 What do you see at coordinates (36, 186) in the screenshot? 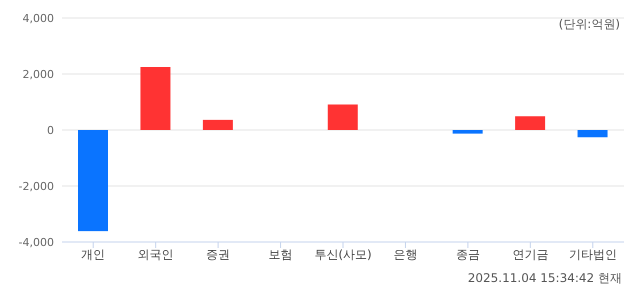
I see `y-tick-label: -2,000` at bounding box center [36, 186].